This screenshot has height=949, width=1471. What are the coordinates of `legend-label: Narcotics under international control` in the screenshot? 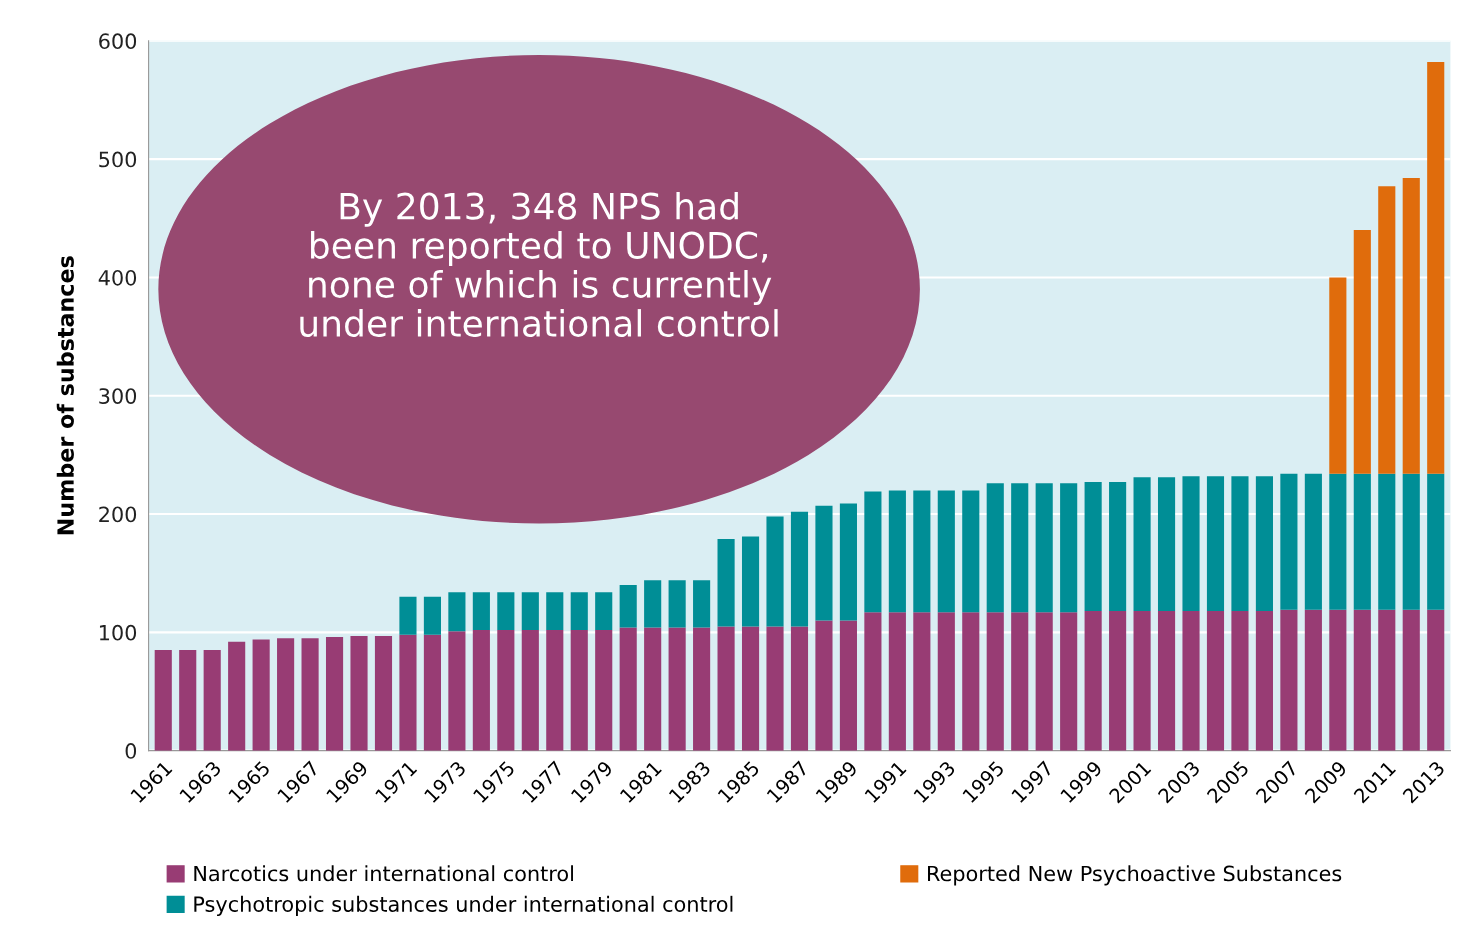 It's located at (383, 873).